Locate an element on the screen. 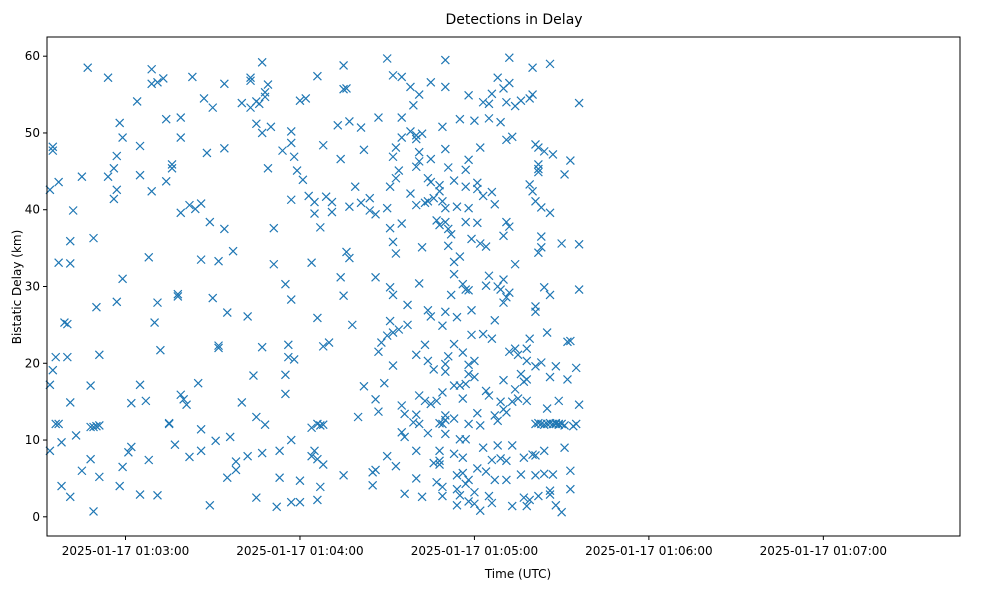  x-axis-label: Time (UTC) is located at coordinates (517, 574).